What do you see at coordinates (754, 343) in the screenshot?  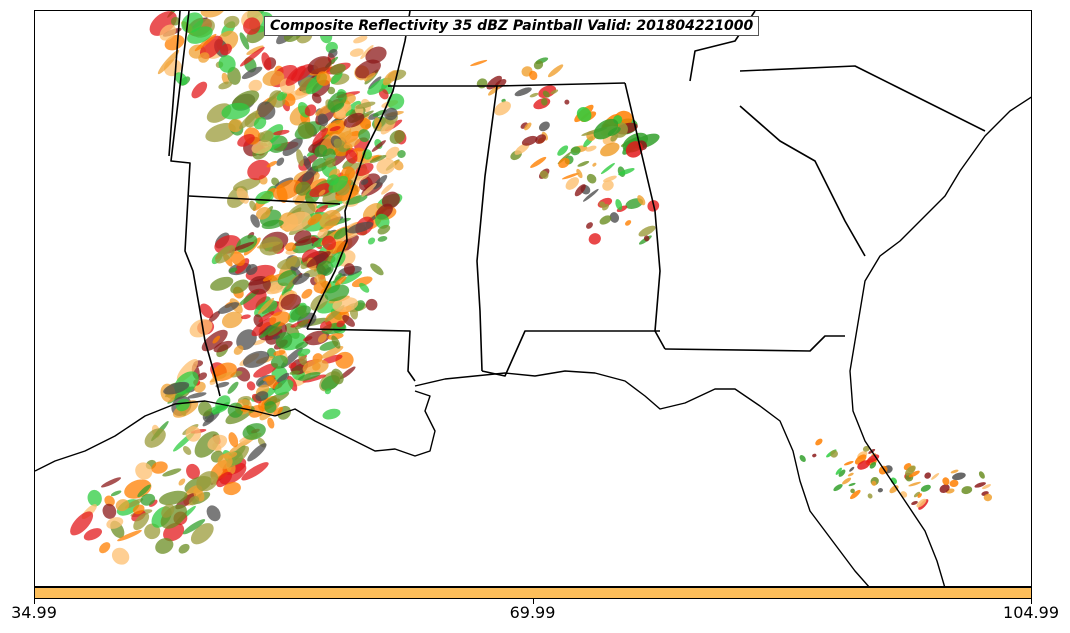 I see `ga-fl-border` at bounding box center [754, 343].